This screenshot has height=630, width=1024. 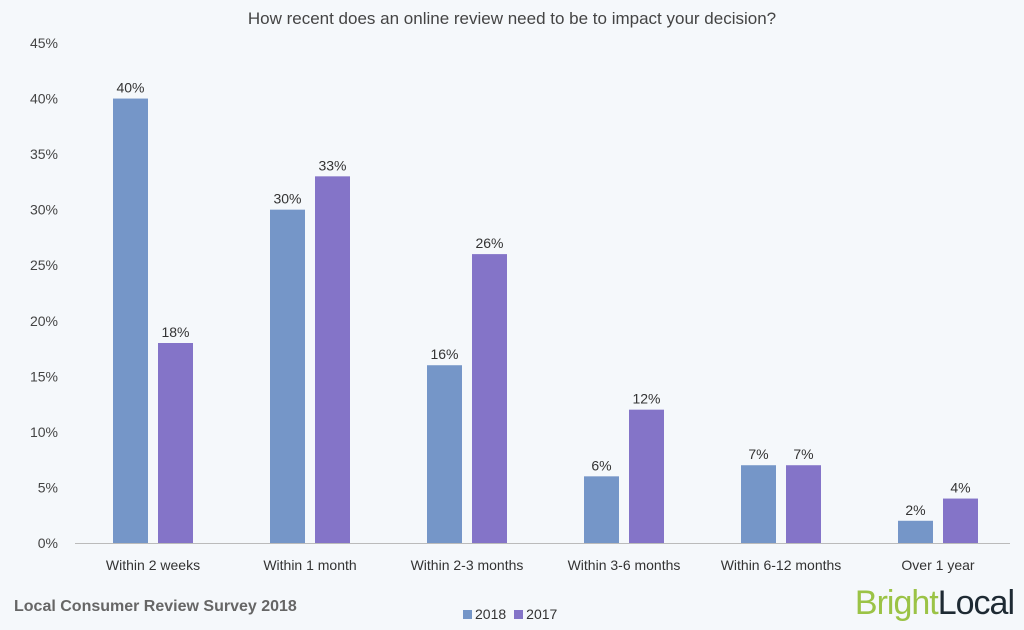 What do you see at coordinates (489, 243) in the screenshot?
I see `data-label: 26%` at bounding box center [489, 243].